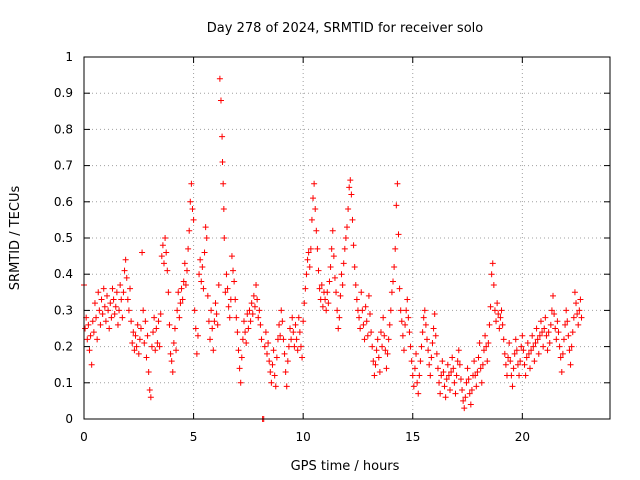  What do you see at coordinates (63, 129) in the screenshot?
I see `y-tick-label: 0.8` at bounding box center [63, 129].